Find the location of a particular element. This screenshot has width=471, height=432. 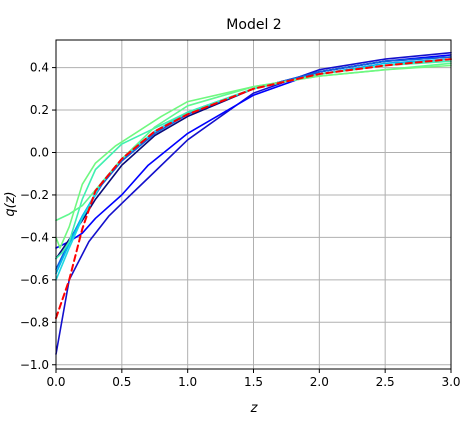

x-tick-label: 2.5 is located at coordinates (385, 382).